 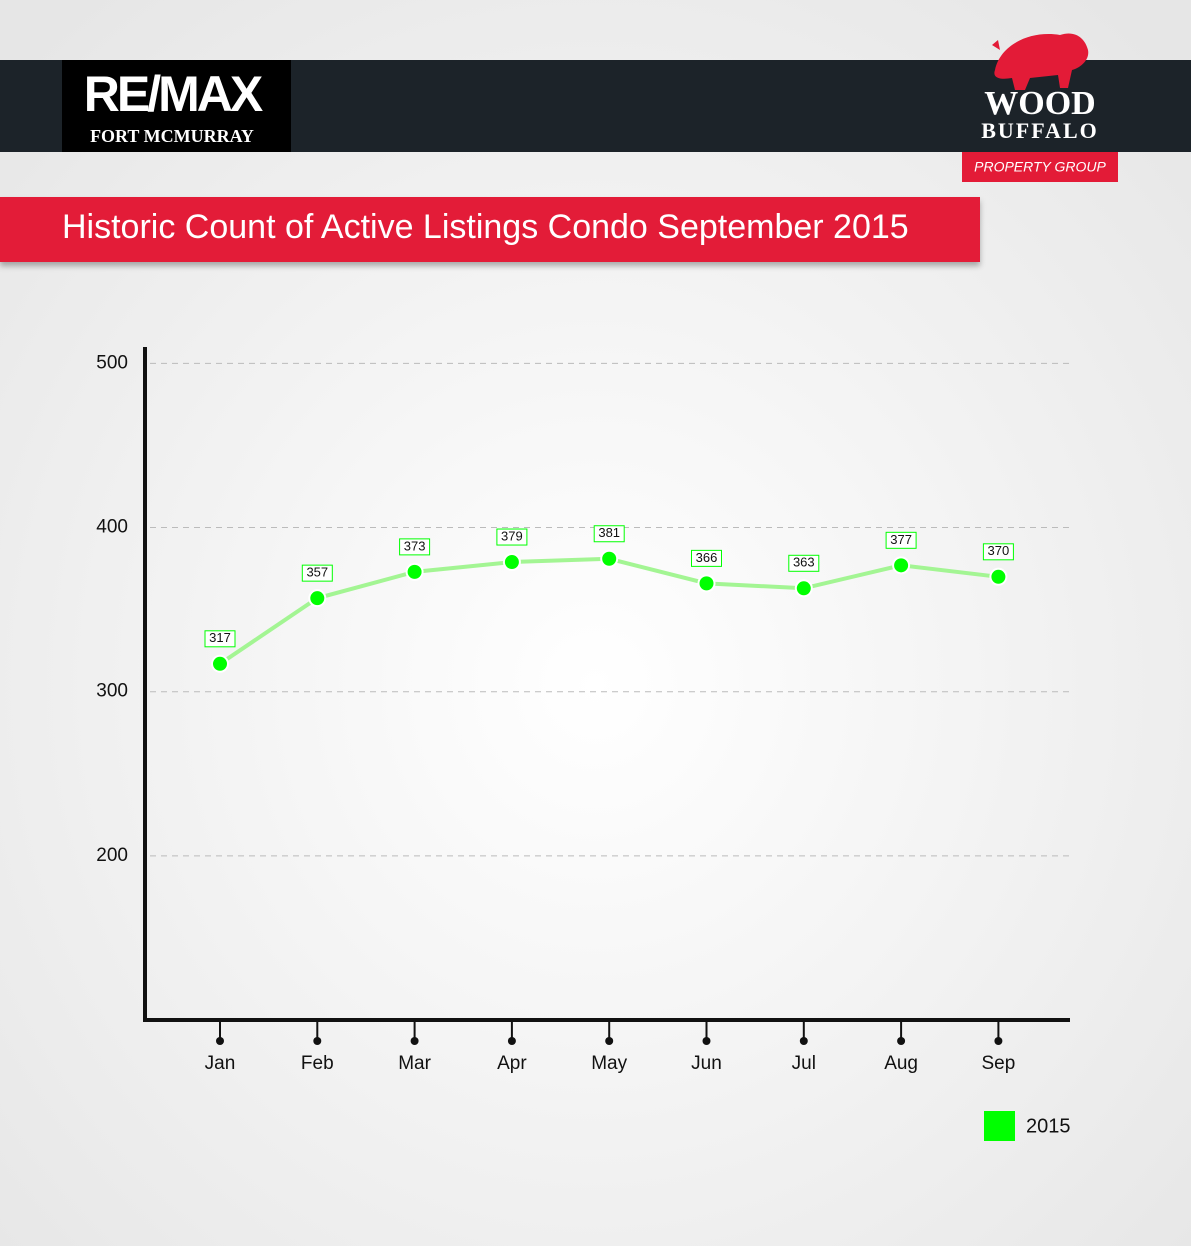 I want to click on remax-logo: RE/MAX, so click(x=173, y=94).